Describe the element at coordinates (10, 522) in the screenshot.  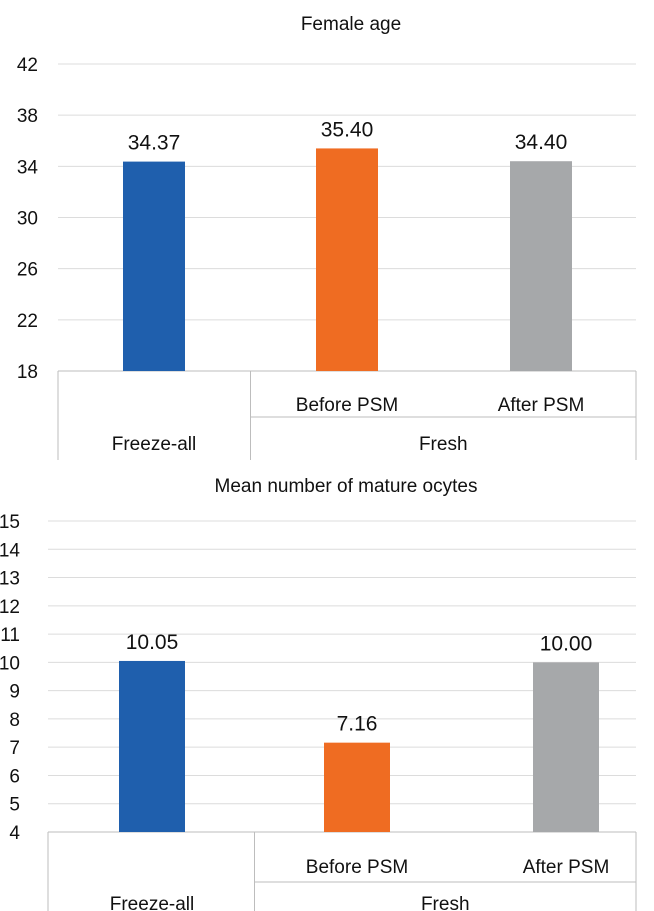
I see `y-tick-label: 15` at that location.